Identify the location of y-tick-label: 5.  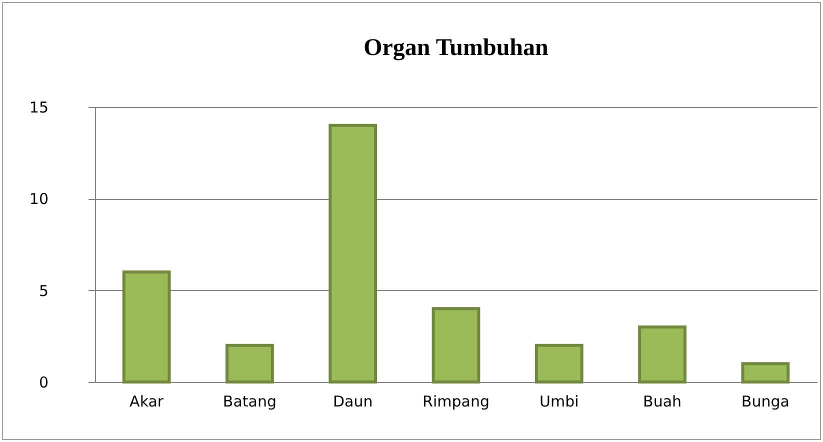
(43, 291).